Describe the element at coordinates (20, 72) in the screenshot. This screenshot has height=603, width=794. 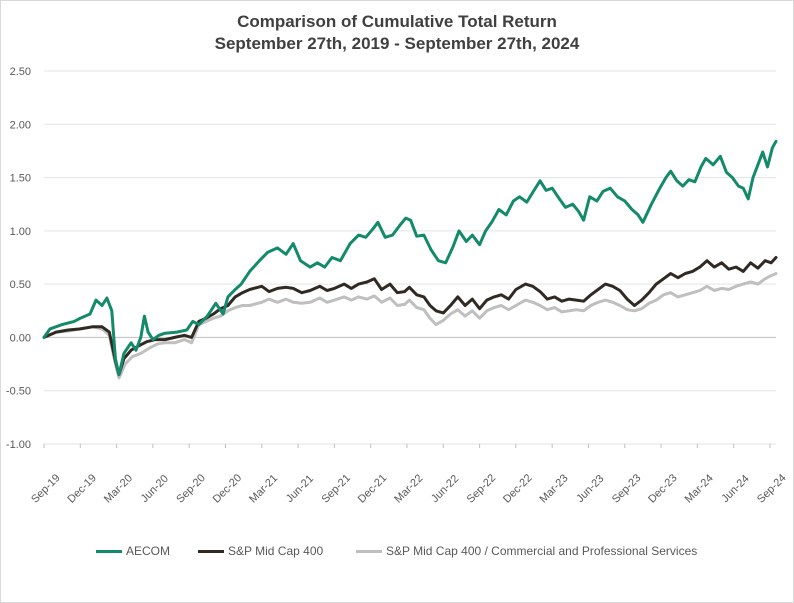
I see `y-tick-label: 2.50` at that location.